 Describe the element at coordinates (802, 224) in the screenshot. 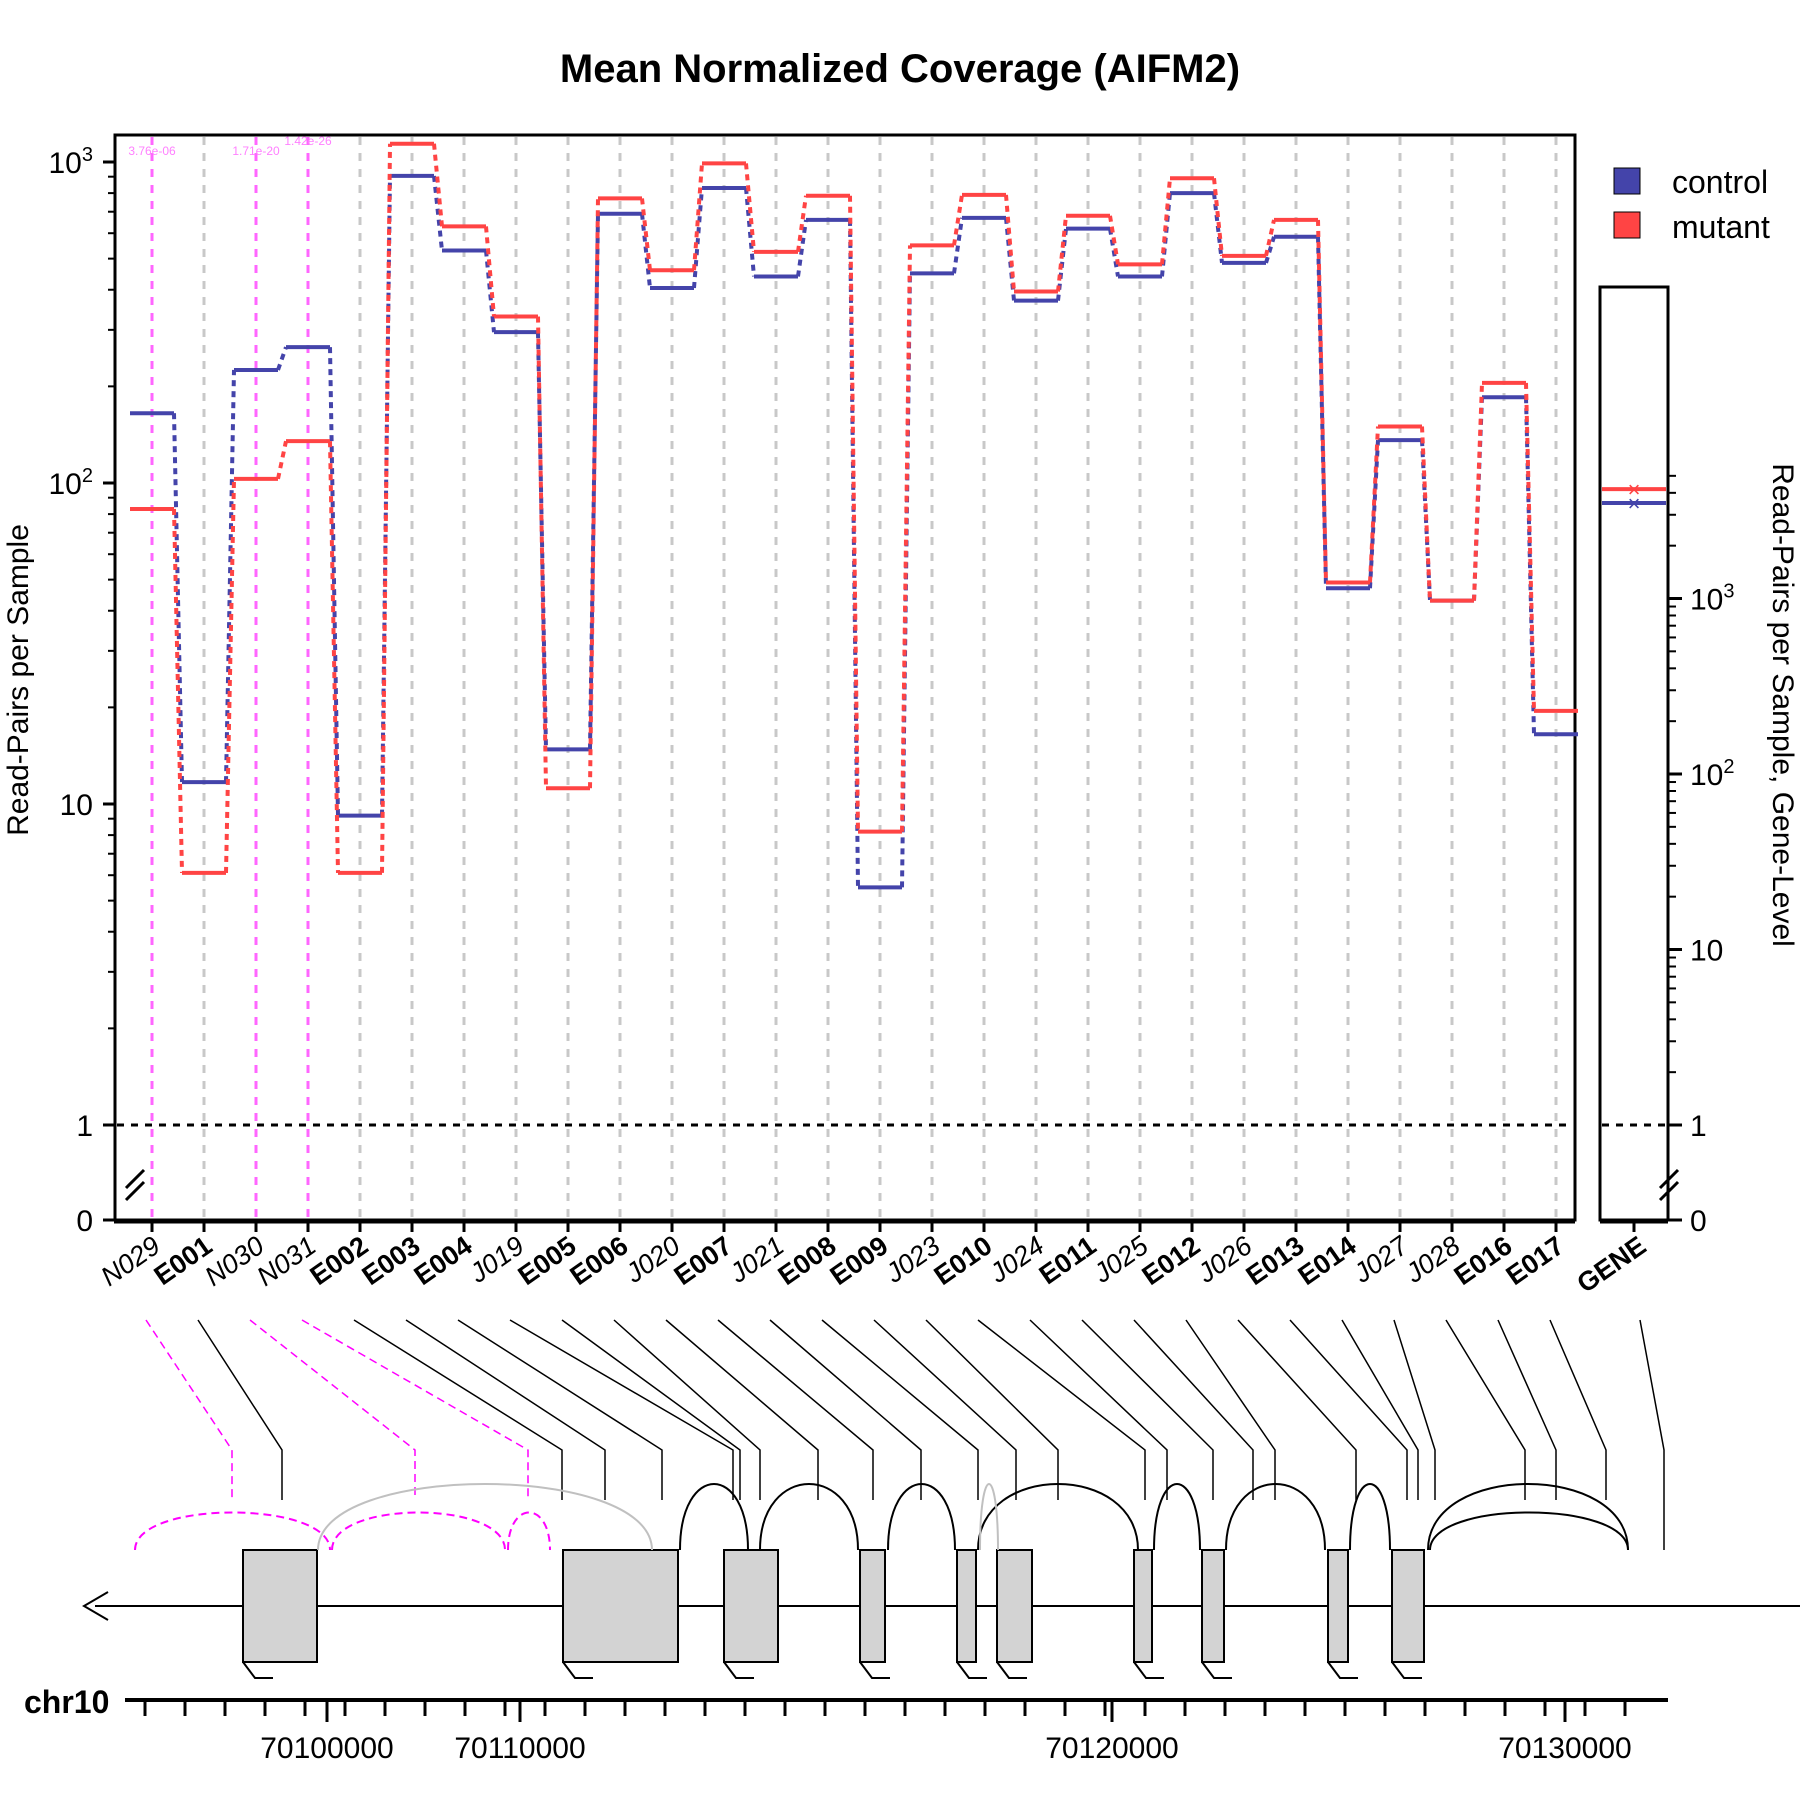

I see `mutant-link-J021` at that location.